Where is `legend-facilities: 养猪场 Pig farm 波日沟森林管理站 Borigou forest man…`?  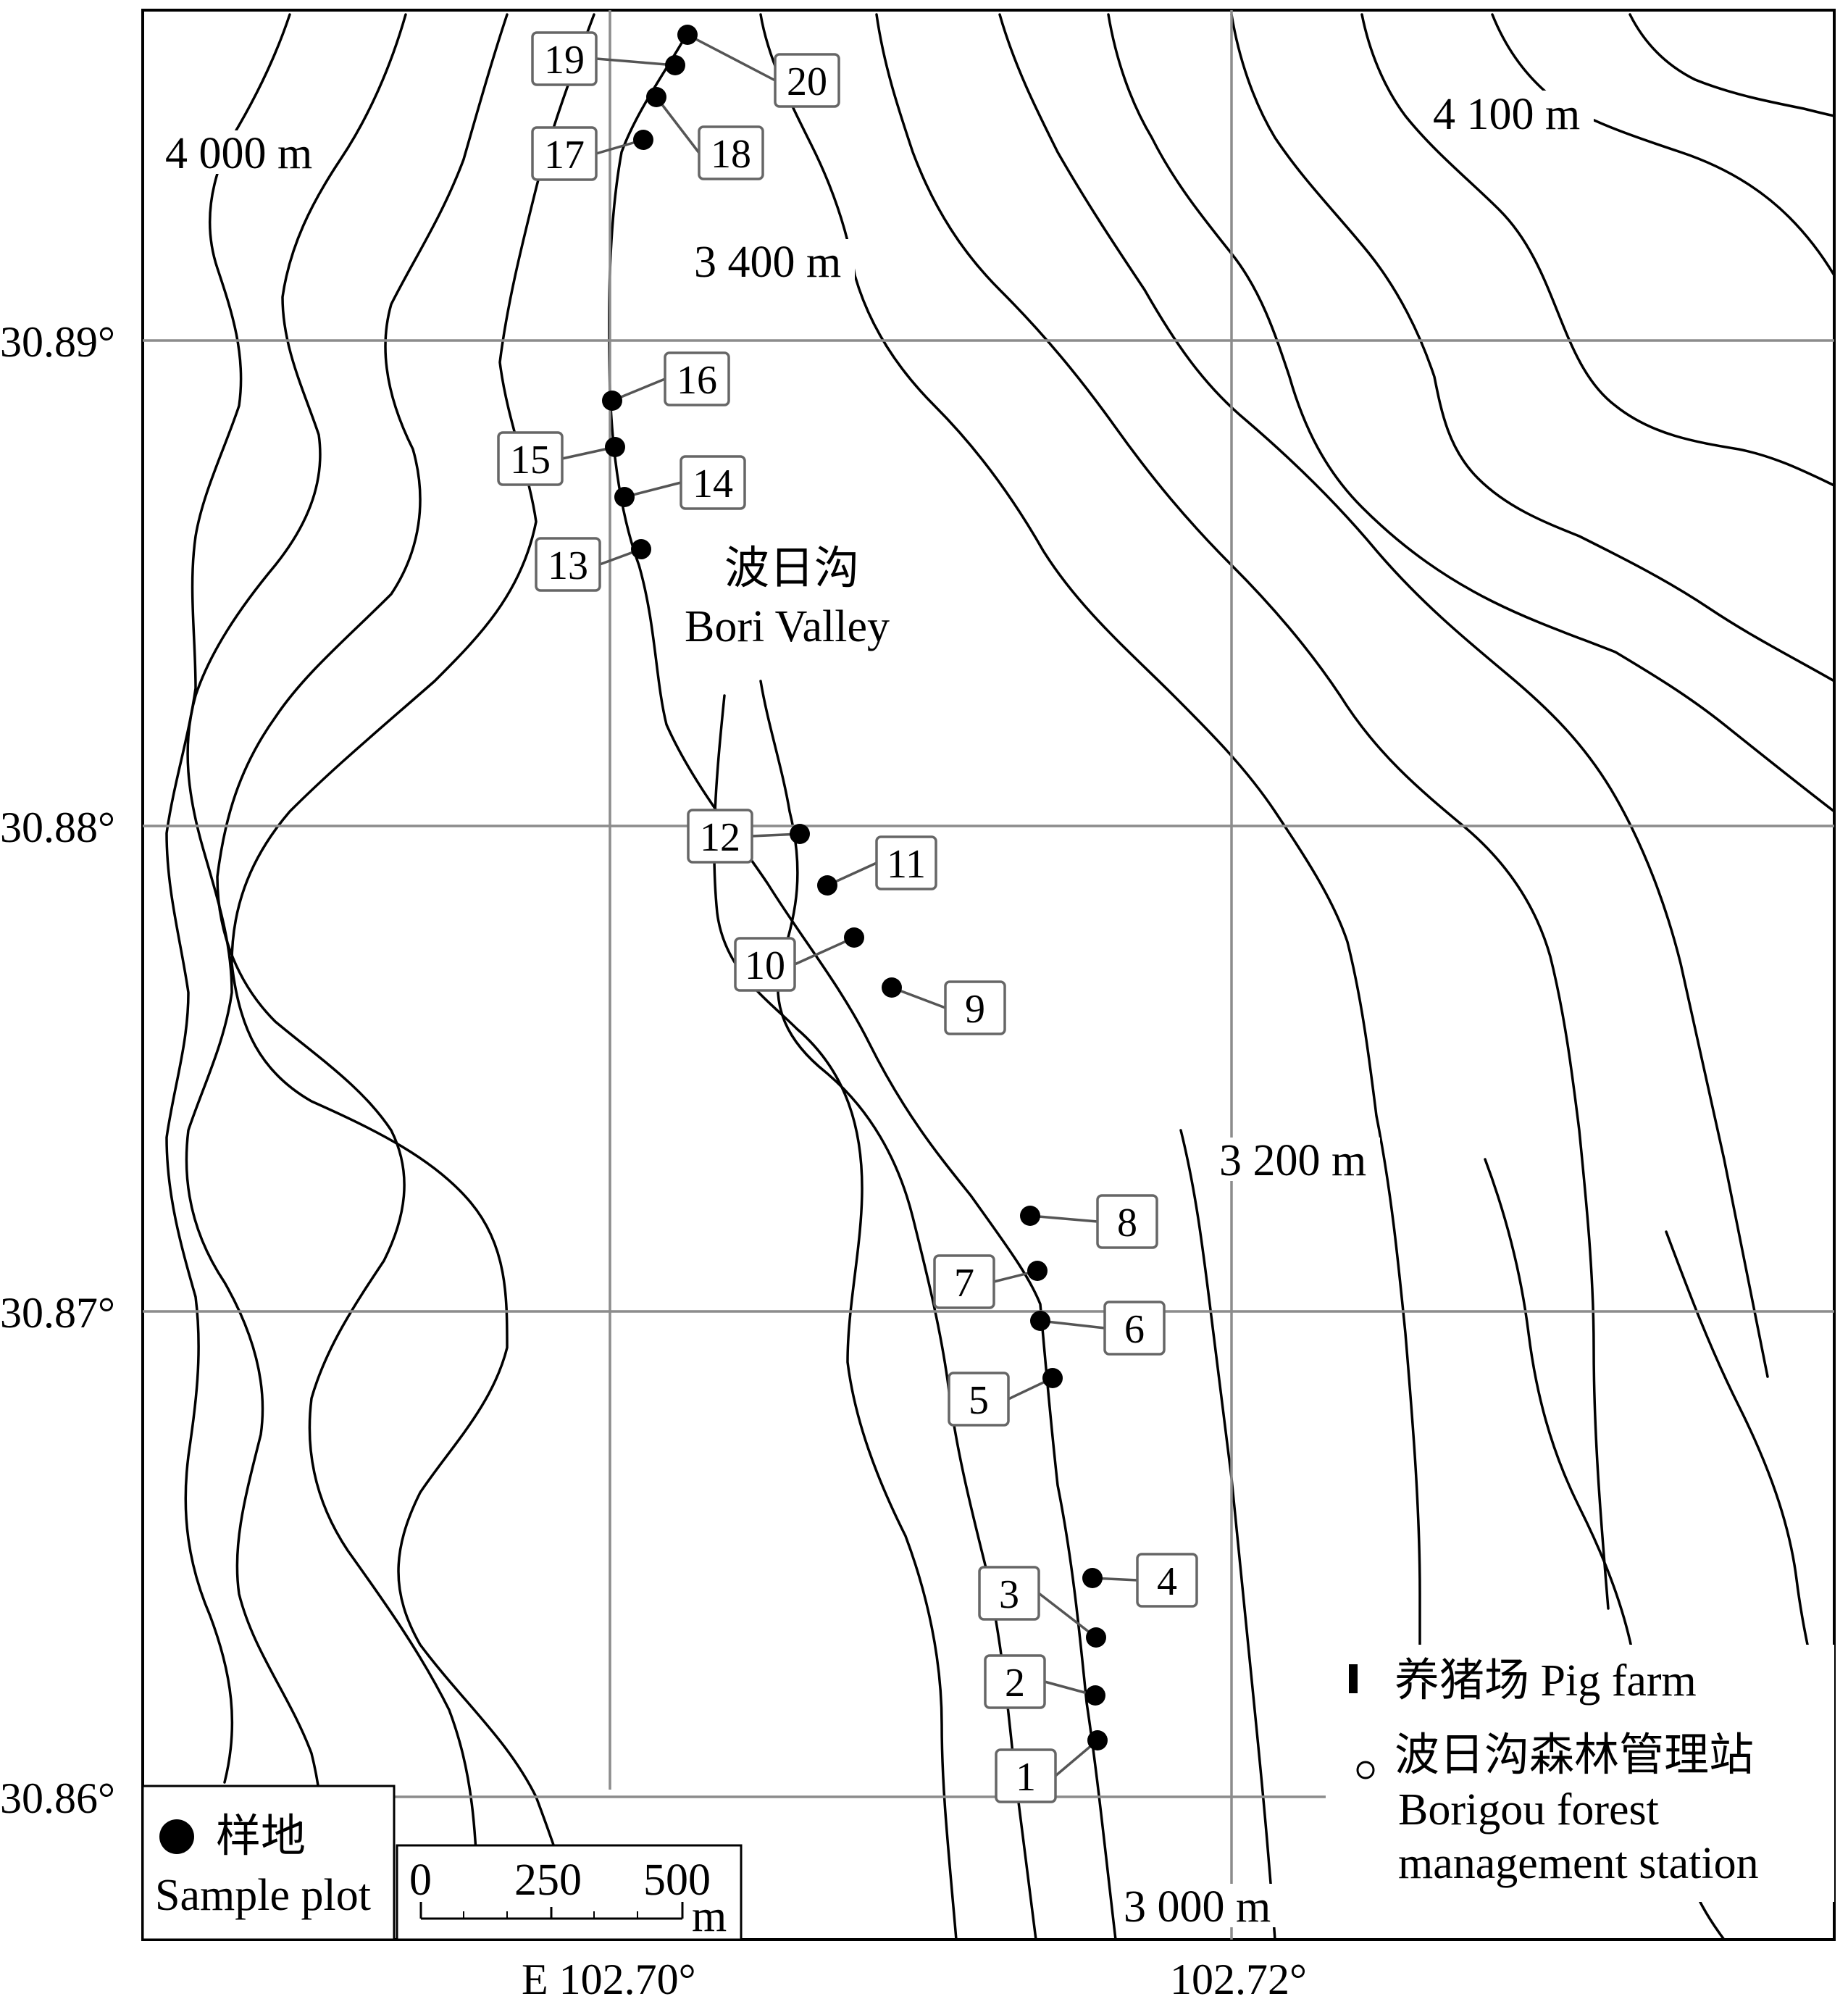 legend-facilities: 养猪场 Pig farm 波日沟森林管理站 Borigou forest man… is located at coordinates (1581, 1773).